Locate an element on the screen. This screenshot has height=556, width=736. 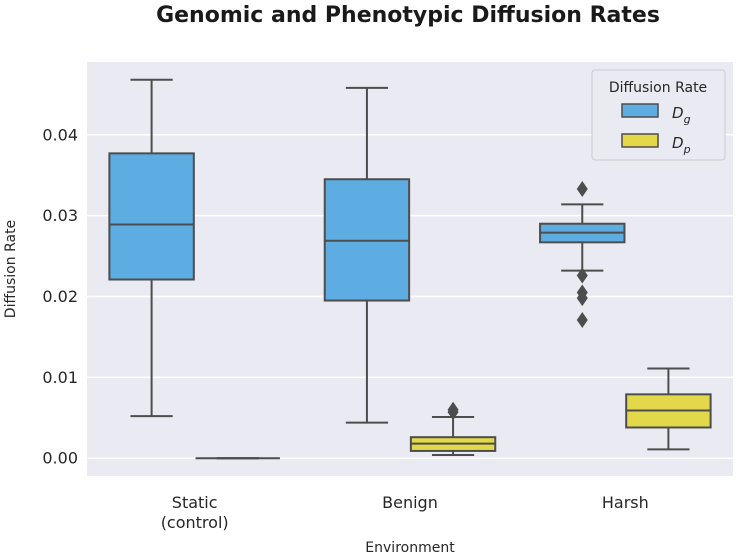
y-axis-label: Diffusion Rate is located at coordinates (11, 269).